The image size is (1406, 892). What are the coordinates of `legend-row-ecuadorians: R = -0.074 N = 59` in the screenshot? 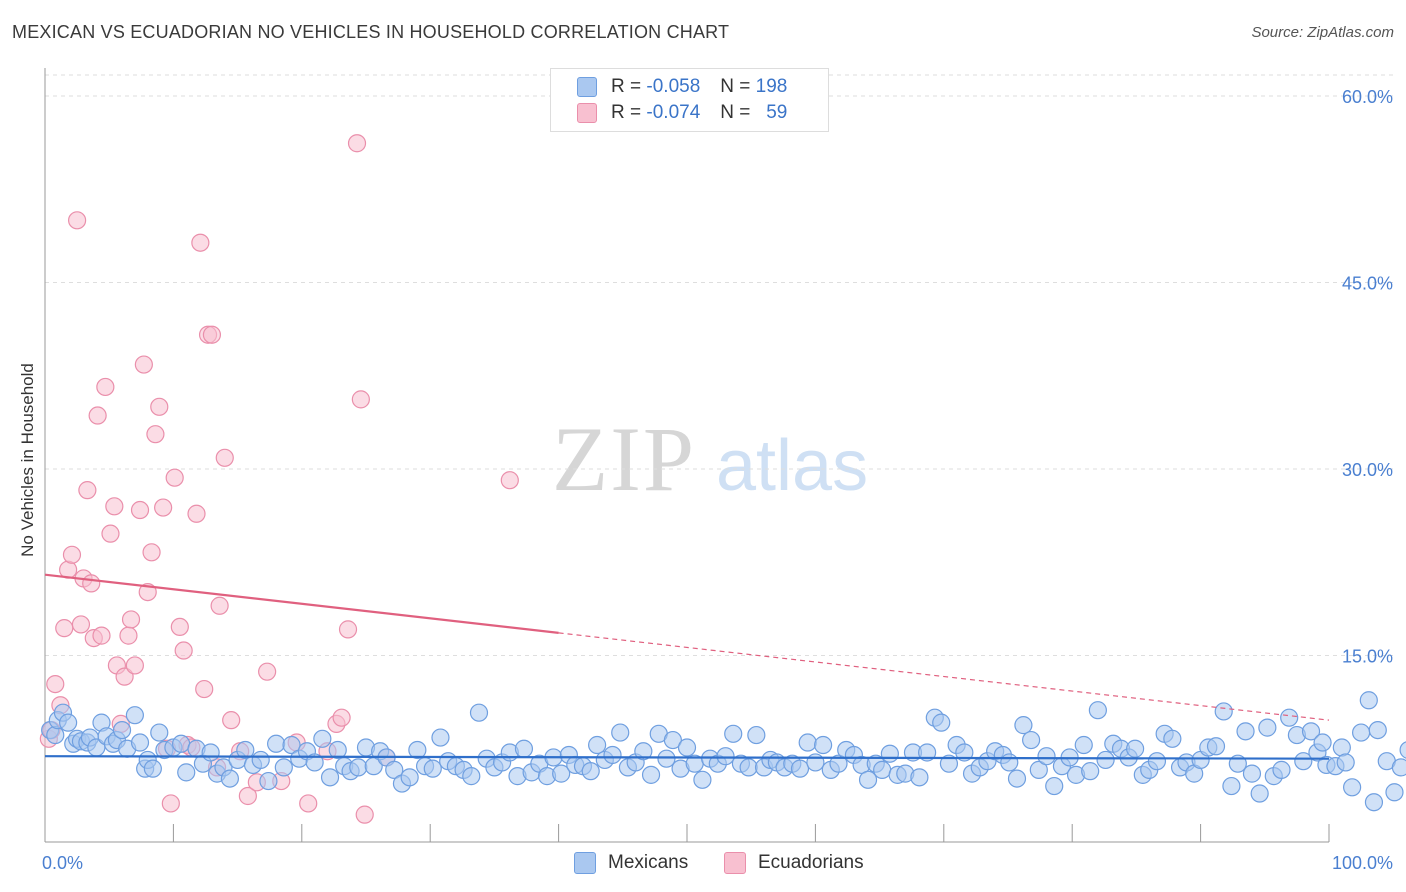 It's located at (682, 113).